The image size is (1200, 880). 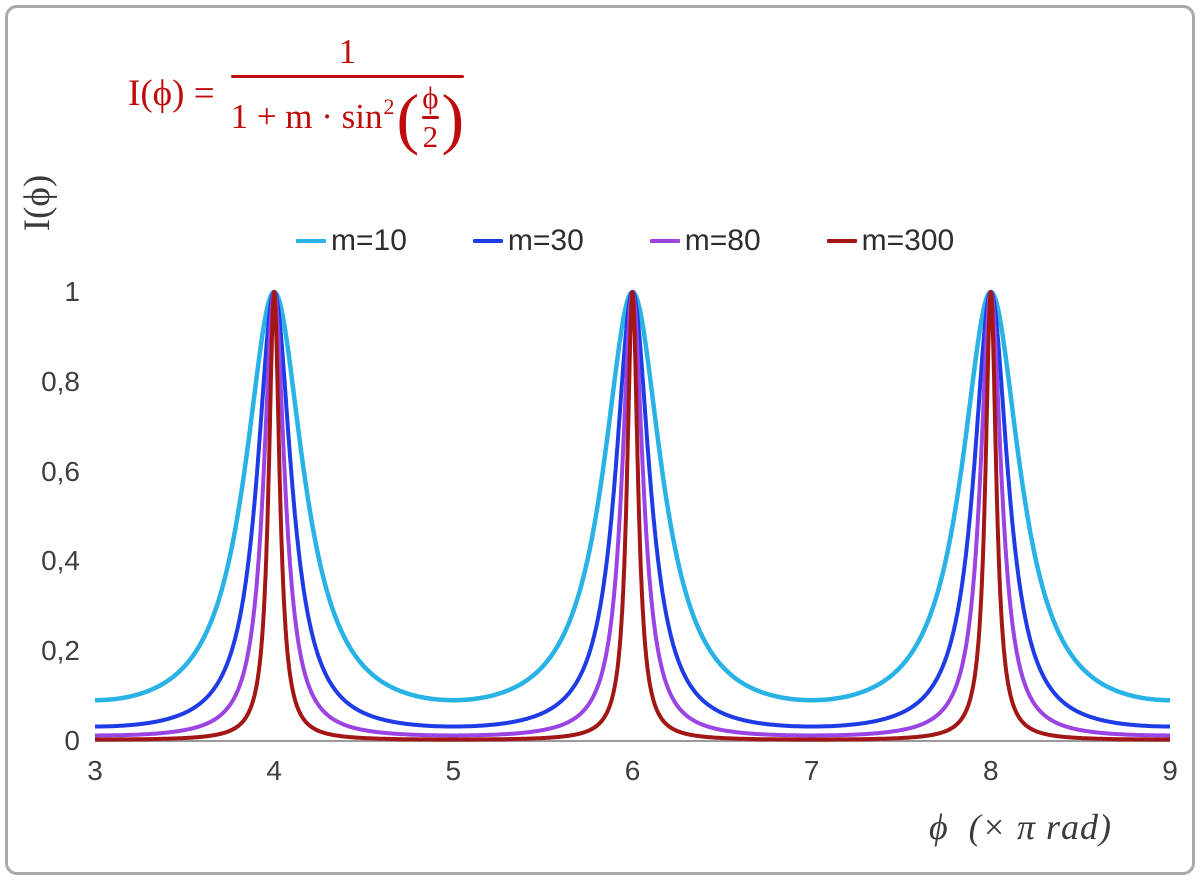 What do you see at coordinates (347, 51) in the screenshot?
I see `formula-numerator: 1` at bounding box center [347, 51].